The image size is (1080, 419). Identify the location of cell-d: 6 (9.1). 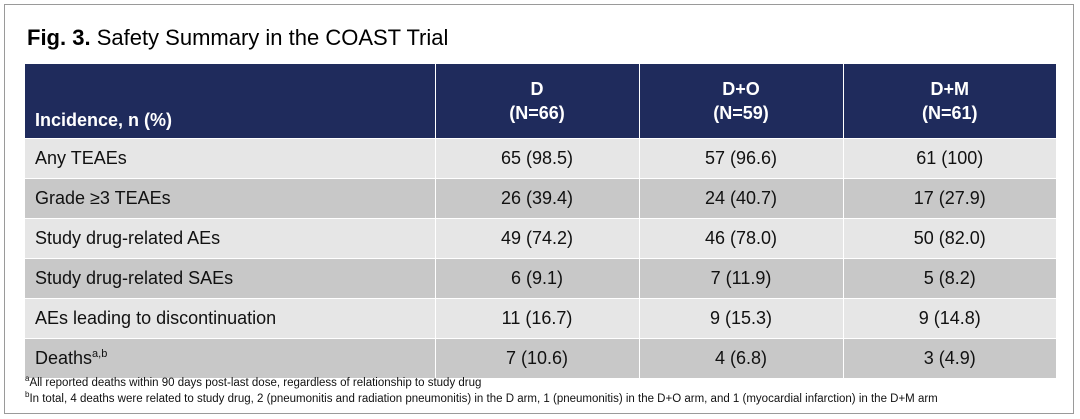
(537, 278).